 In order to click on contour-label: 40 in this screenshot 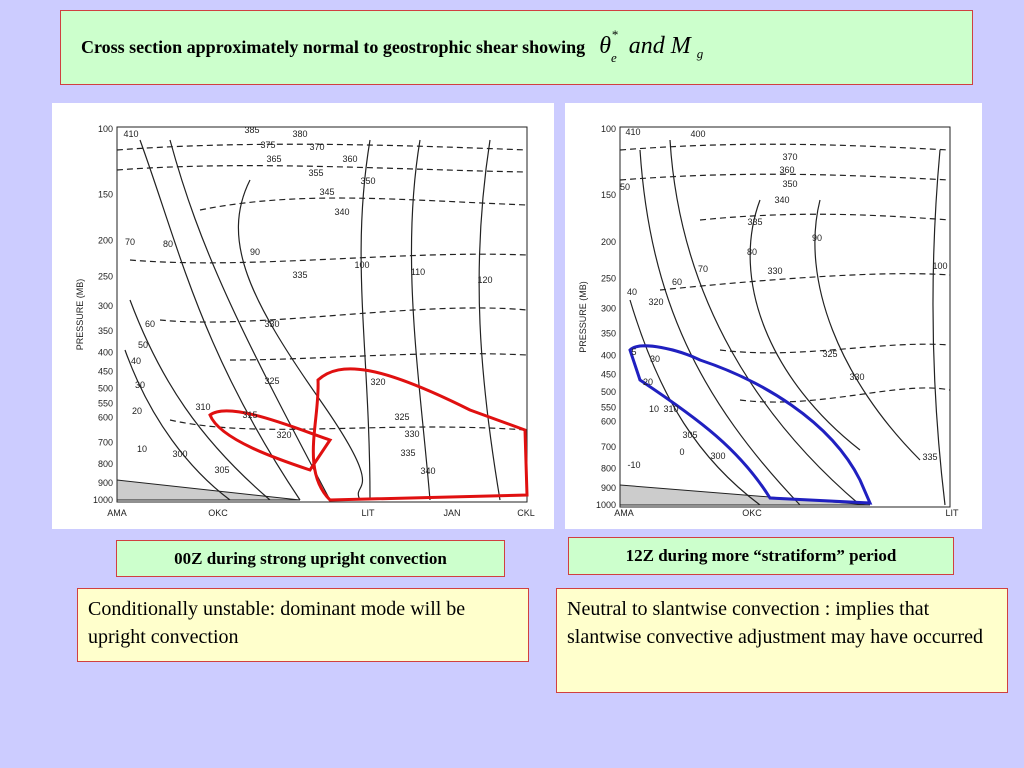, I will do `click(632, 292)`.